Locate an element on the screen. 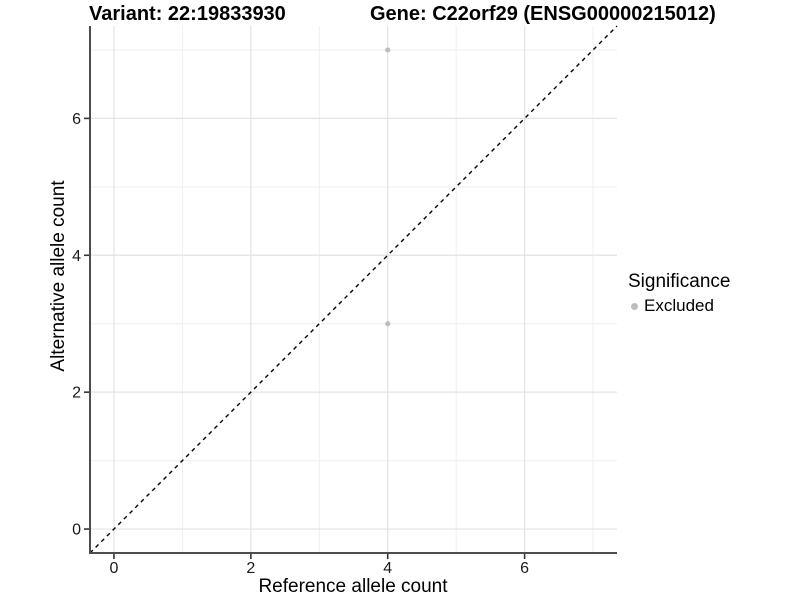  legend-entry-label: Excluded is located at coordinates (679, 305).